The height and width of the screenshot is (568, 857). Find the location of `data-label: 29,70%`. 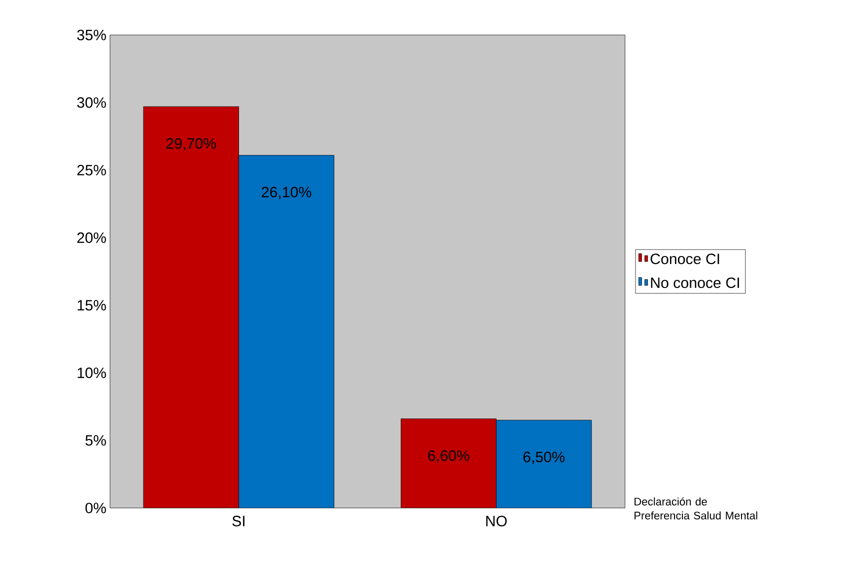

data-label: 29,70% is located at coordinates (191, 144).